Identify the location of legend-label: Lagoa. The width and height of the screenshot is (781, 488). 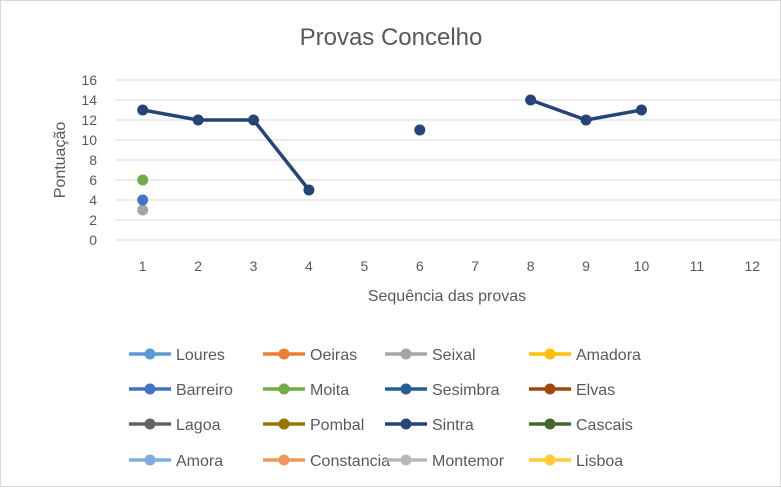
(198, 425).